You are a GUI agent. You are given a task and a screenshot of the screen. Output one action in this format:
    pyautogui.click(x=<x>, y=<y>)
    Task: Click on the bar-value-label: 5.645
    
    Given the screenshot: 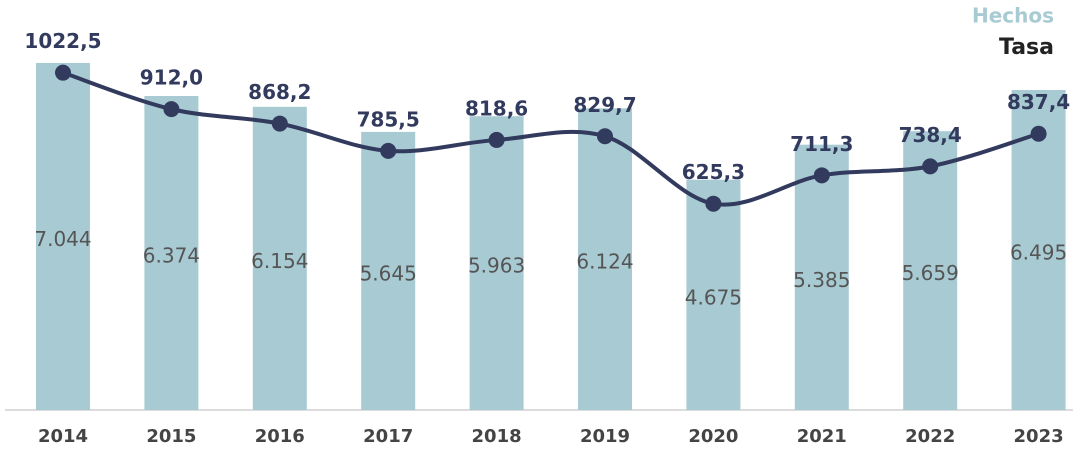 What is the action you would take?
    pyautogui.click(x=388, y=273)
    